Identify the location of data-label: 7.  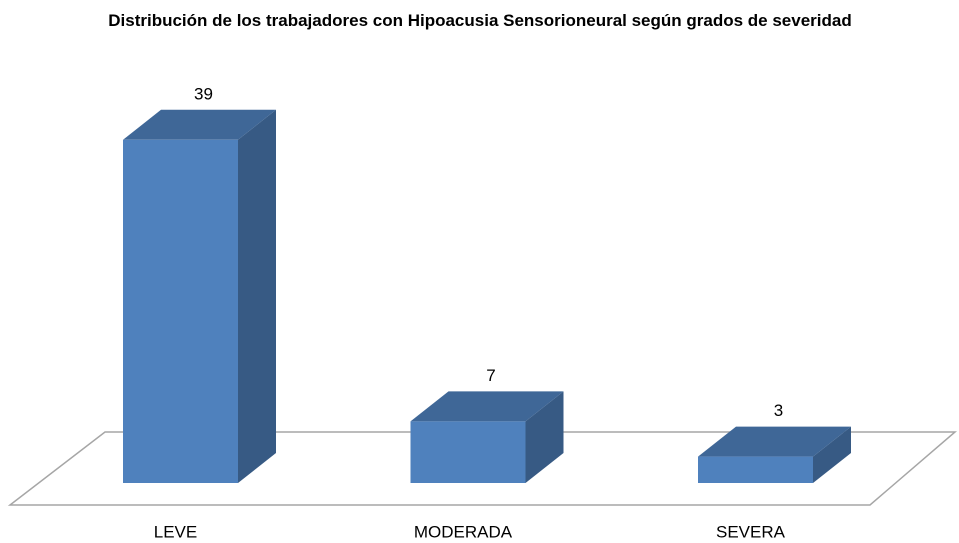
(490, 375).